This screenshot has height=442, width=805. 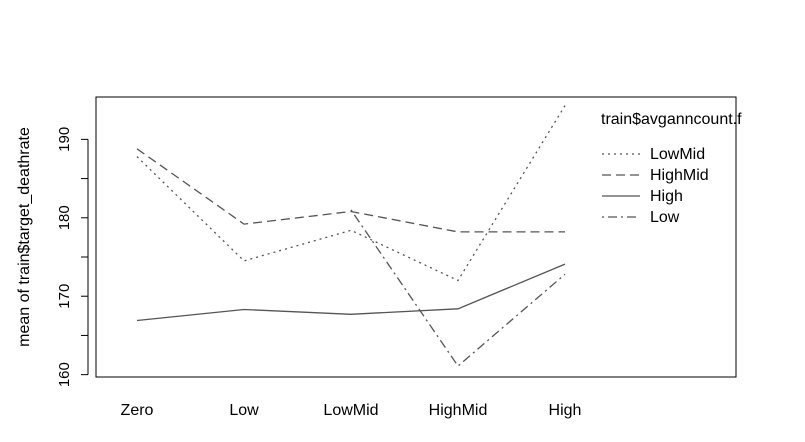 I want to click on y-tick-label: 180, so click(x=64, y=217).